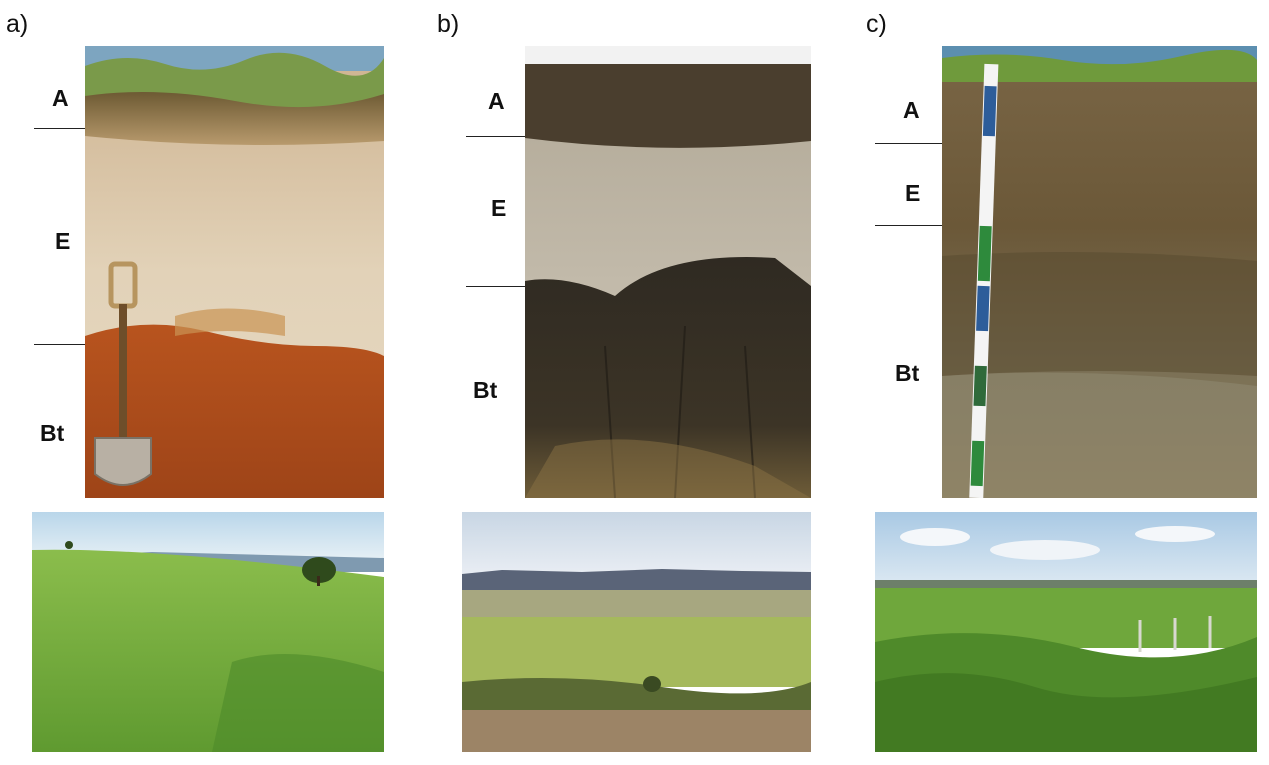 This screenshot has width=1269, height=765. What do you see at coordinates (17, 24) in the screenshot?
I see `panel-a-label: a)` at bounding box center [17, 24].